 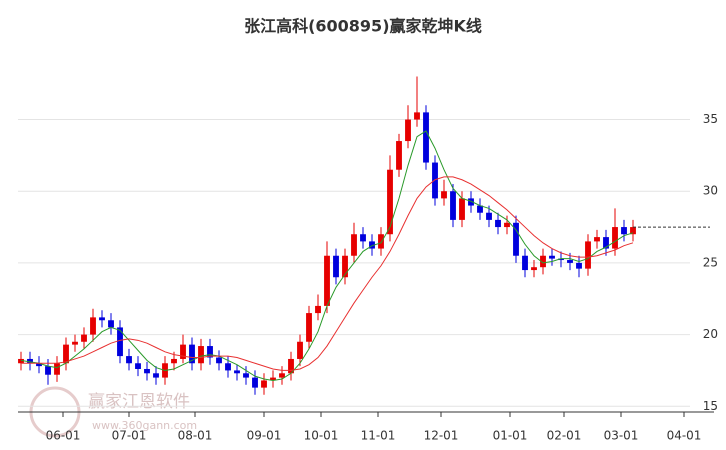 I want to click on watermark: 赢家江恩软件 www.360gann.com, so click(x=113, y=412).